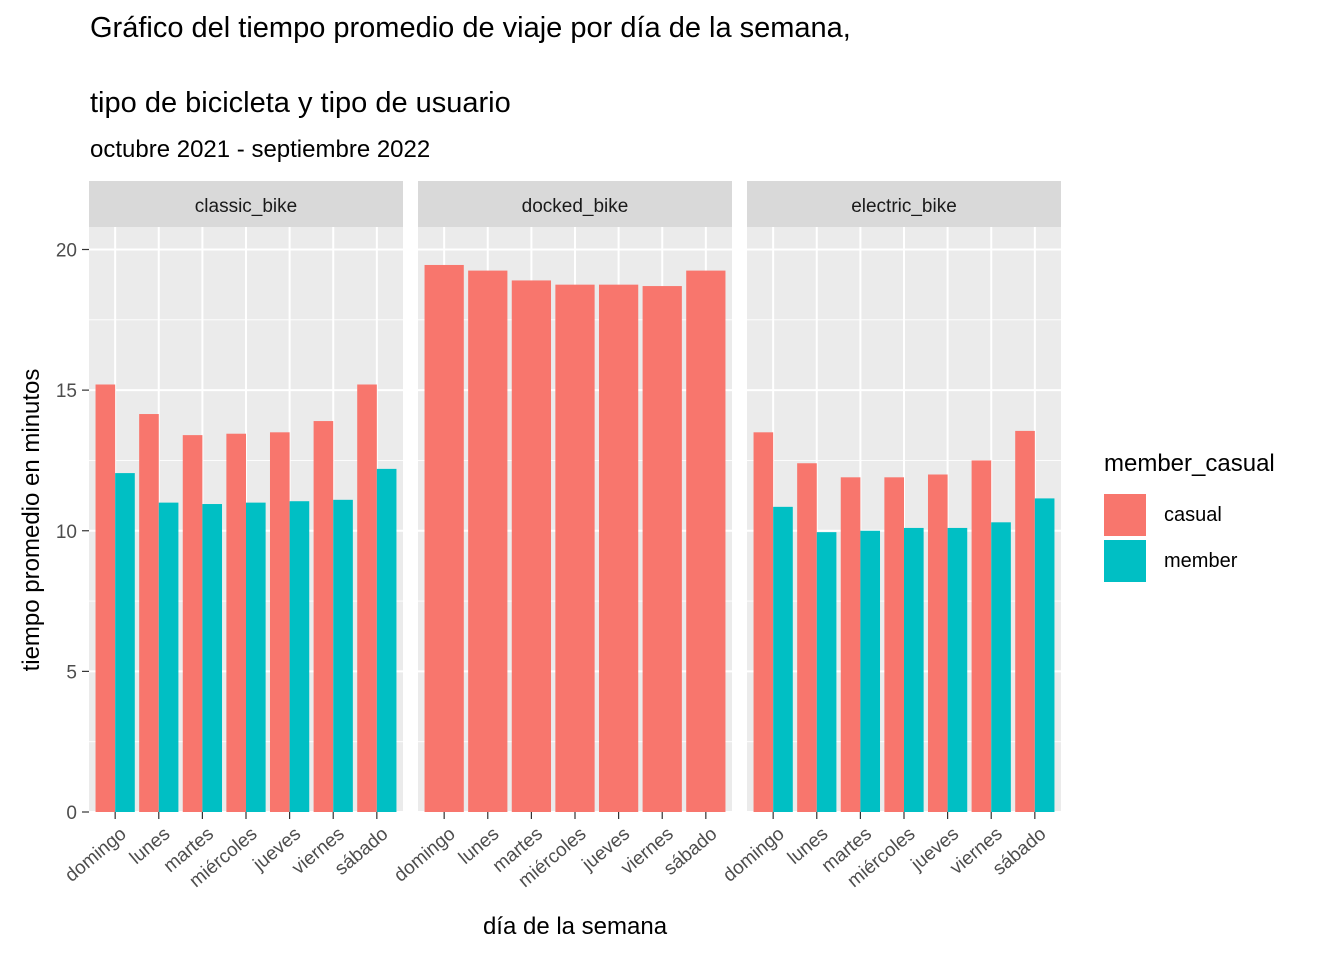 The width and height of the screenshot is (1344, 960). Describe the element at coordinates (575, 548) in the screenshot. I see `bar-docked_bike-casual-miércoles` at that location.